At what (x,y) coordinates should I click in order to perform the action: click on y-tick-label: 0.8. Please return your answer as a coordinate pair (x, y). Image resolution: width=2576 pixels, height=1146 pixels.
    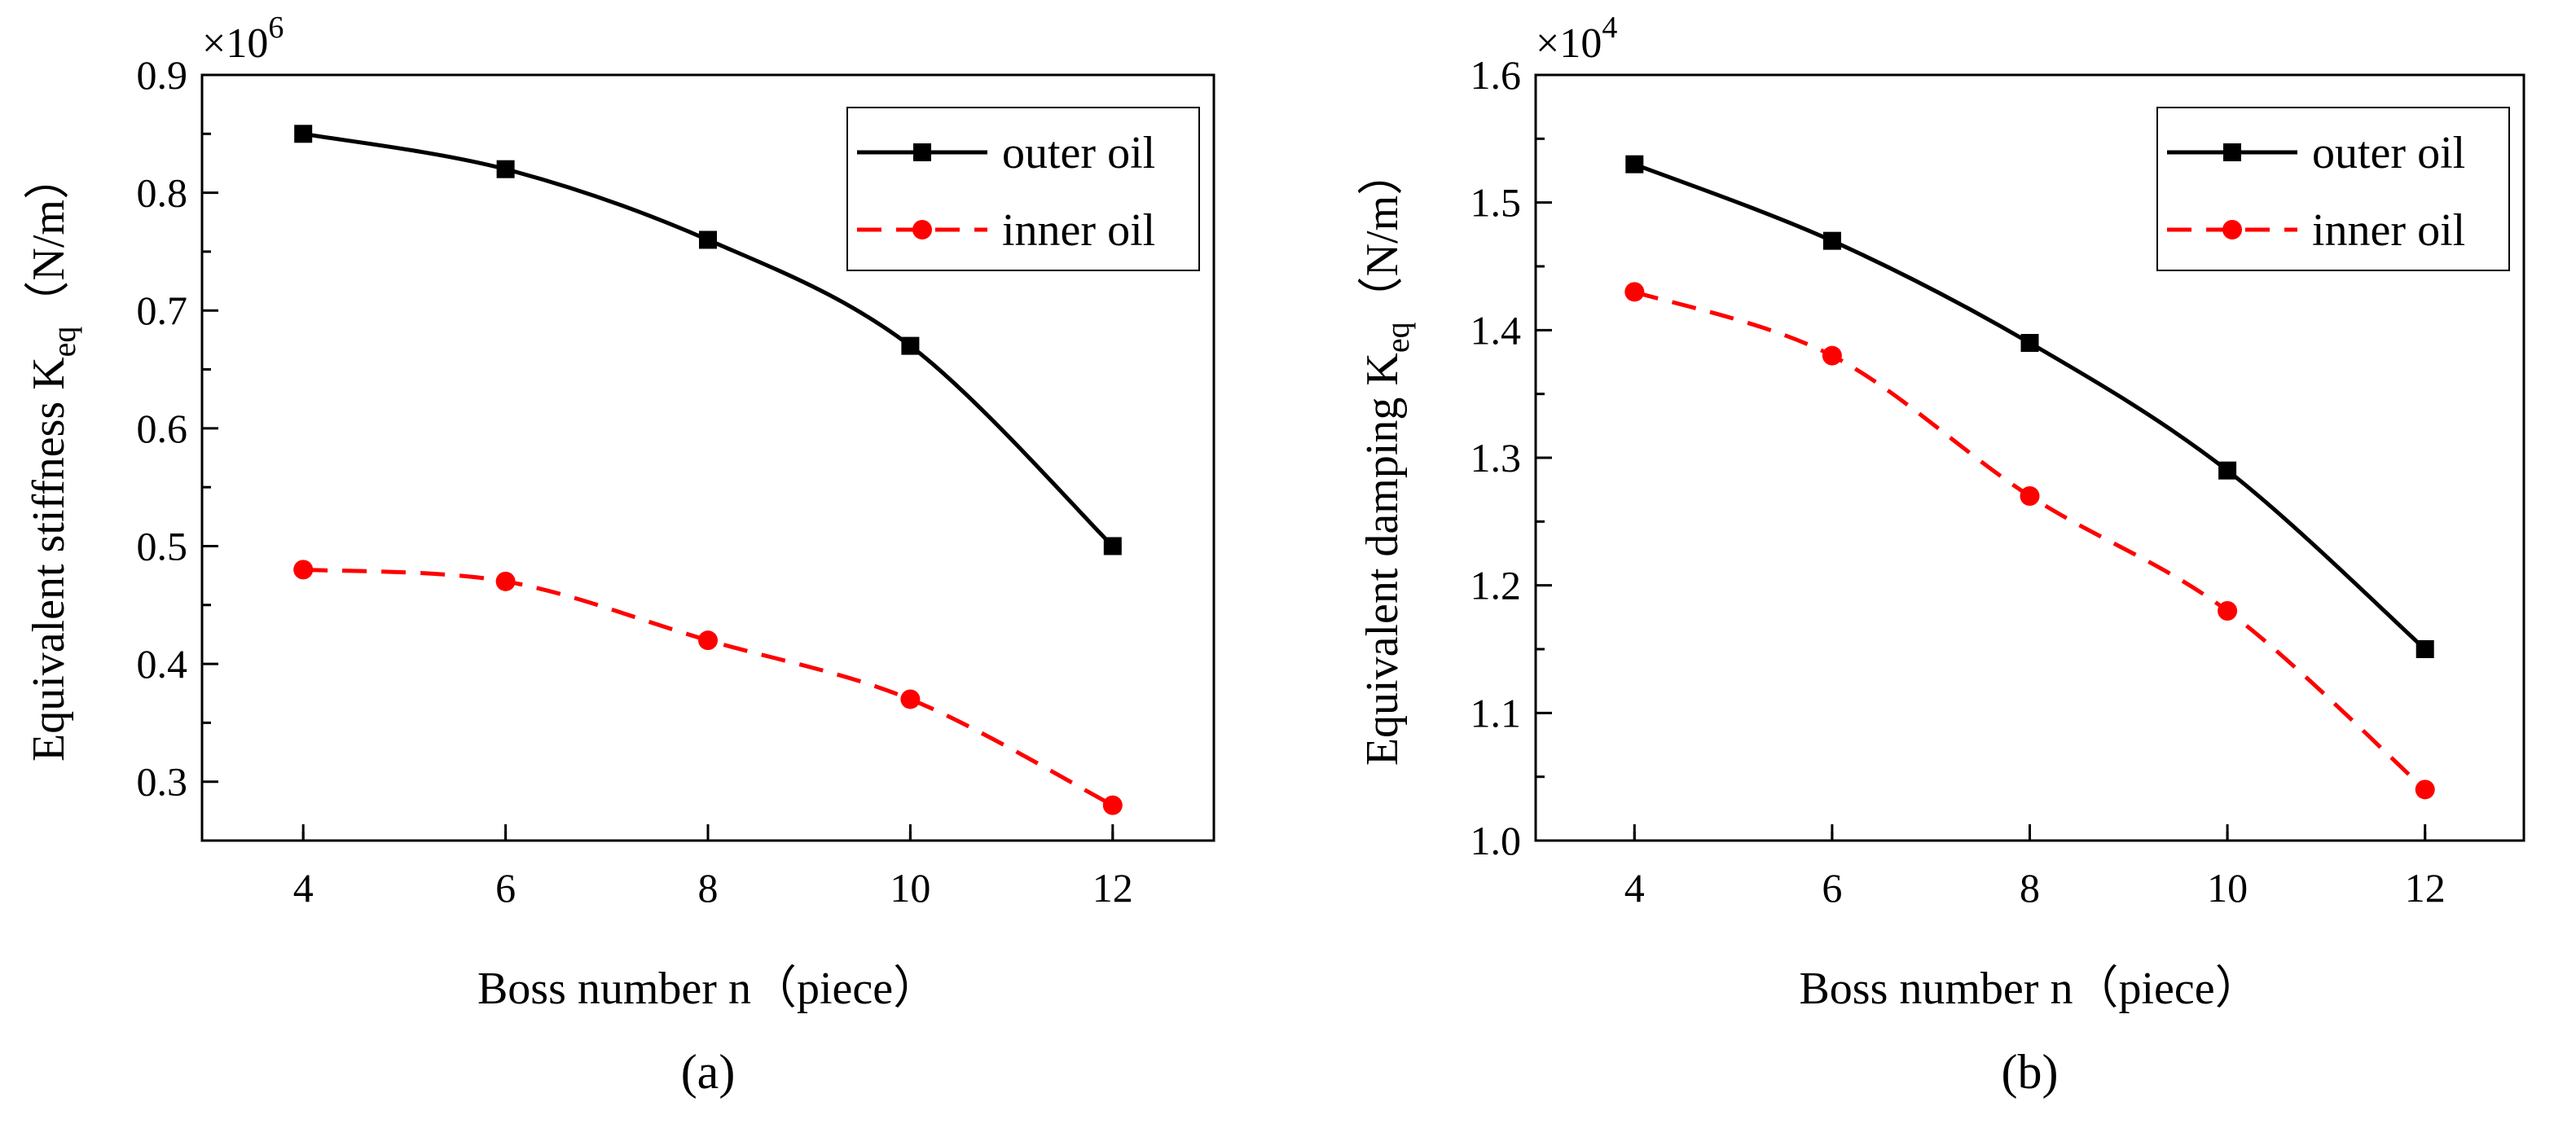
    Looking at the image, I should click on (162, 193).